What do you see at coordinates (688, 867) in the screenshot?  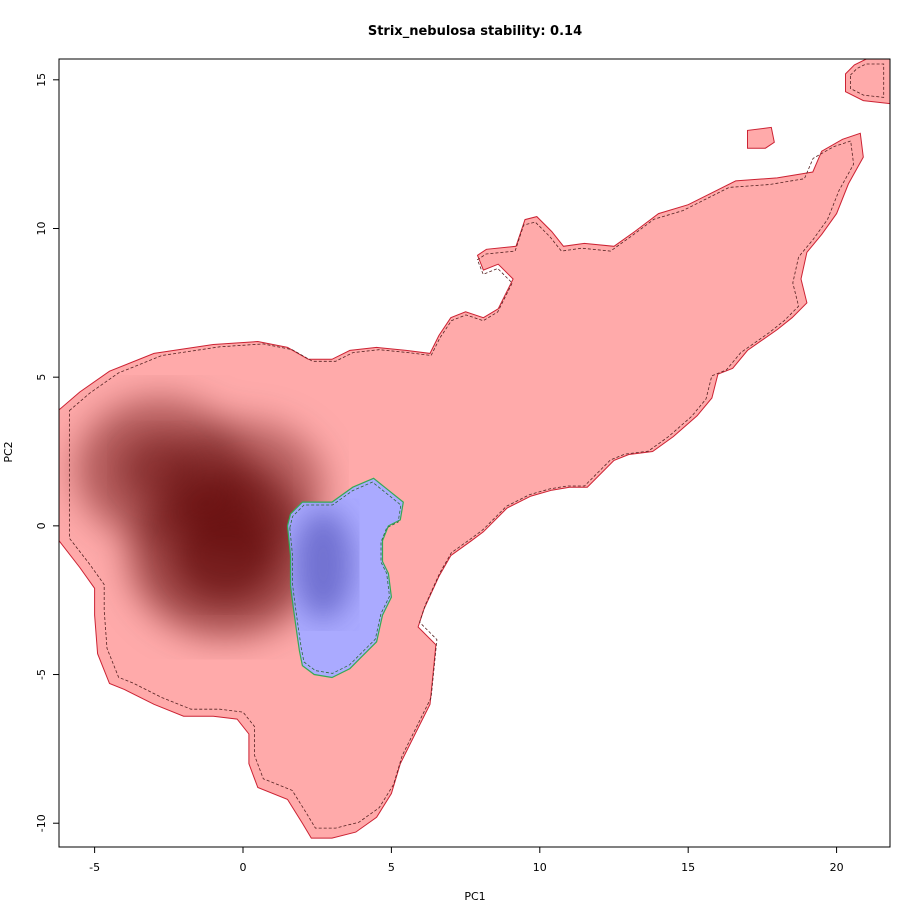 I see `x-tick-label: 15` at bounding box center [688, 867].